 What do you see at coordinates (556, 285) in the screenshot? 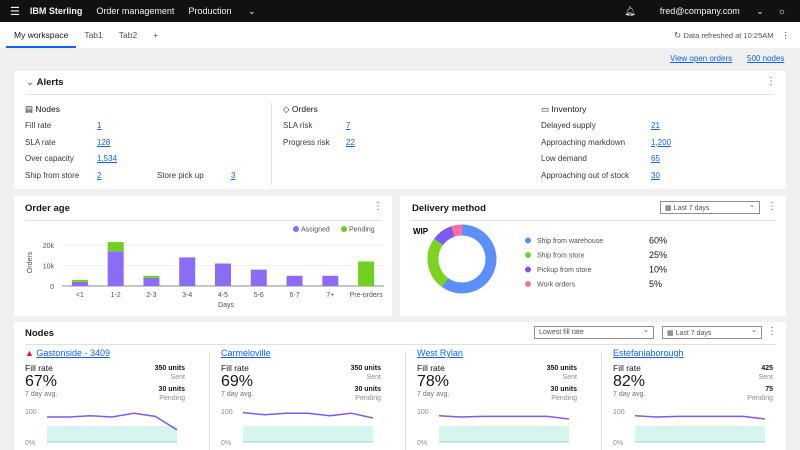
I see `legend-label: Work orders` at bounding box center [556, 285].